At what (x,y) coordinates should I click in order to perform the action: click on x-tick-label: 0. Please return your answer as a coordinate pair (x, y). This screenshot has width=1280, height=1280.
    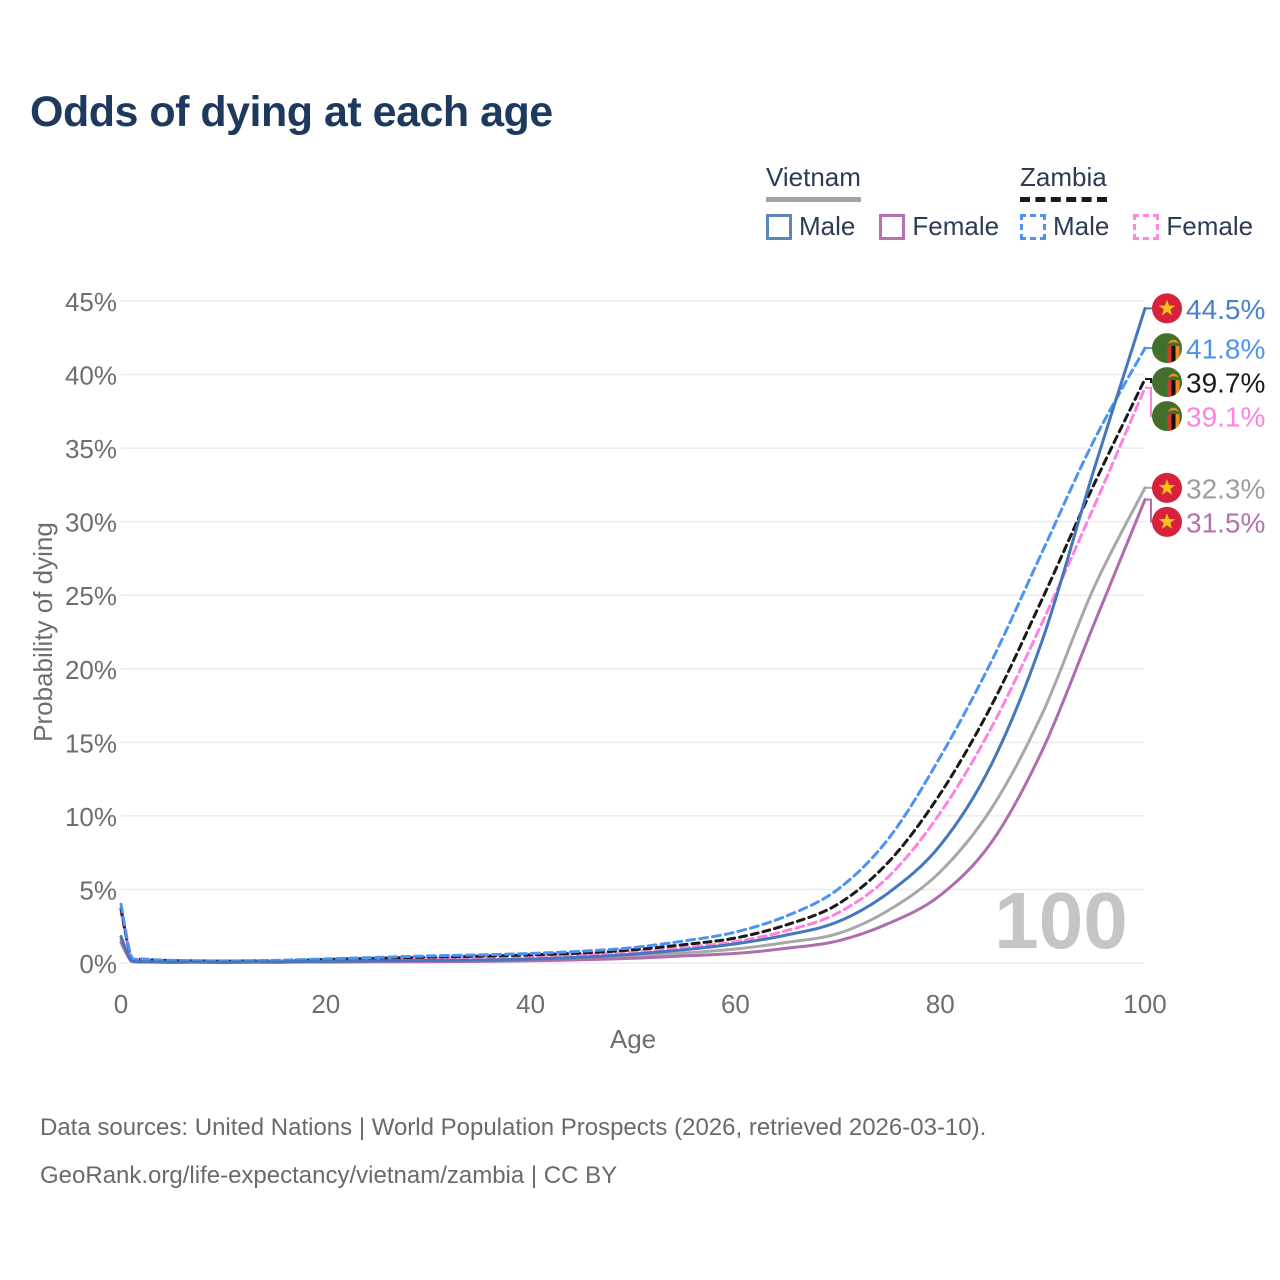
    Looking at the image, I should click on (121, 1004).